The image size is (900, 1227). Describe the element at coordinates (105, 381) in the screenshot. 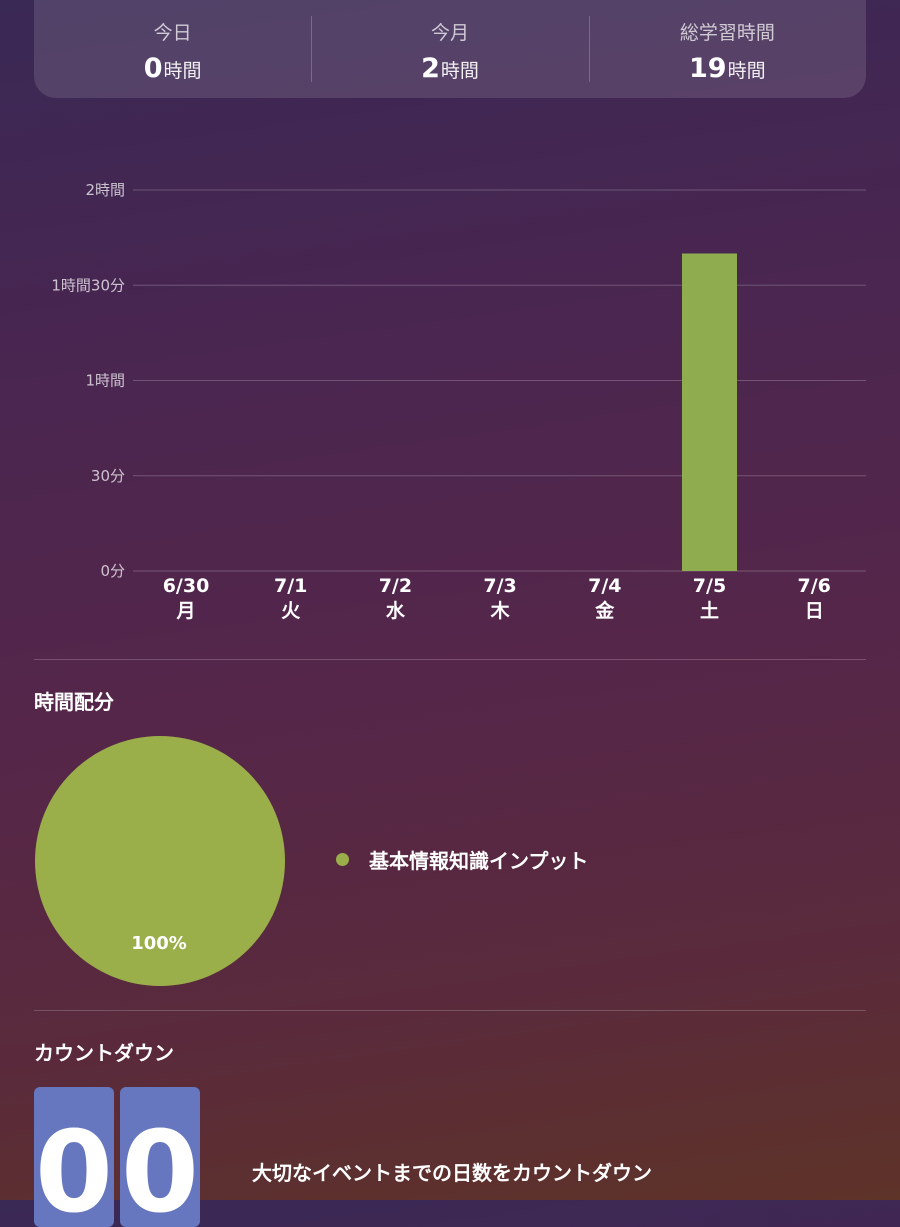

I see `y-tick-label: 1時間` at that location.